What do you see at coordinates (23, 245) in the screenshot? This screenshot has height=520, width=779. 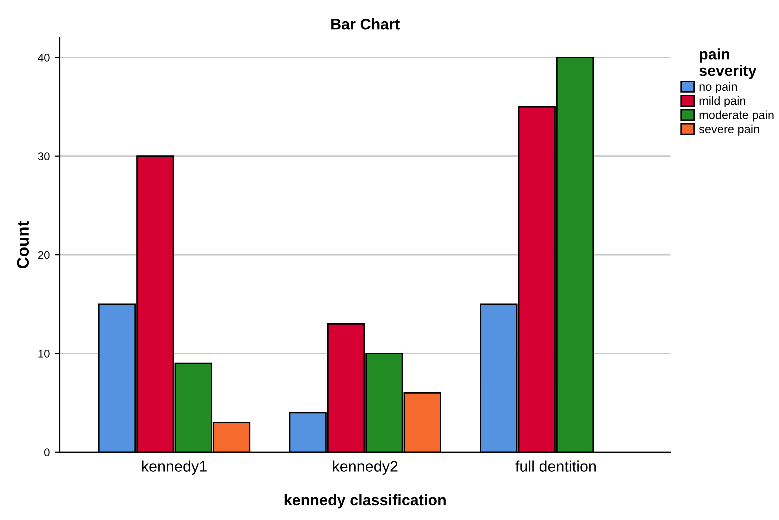 I see `y-axis-title: Count` at bounding box center [23, 245].